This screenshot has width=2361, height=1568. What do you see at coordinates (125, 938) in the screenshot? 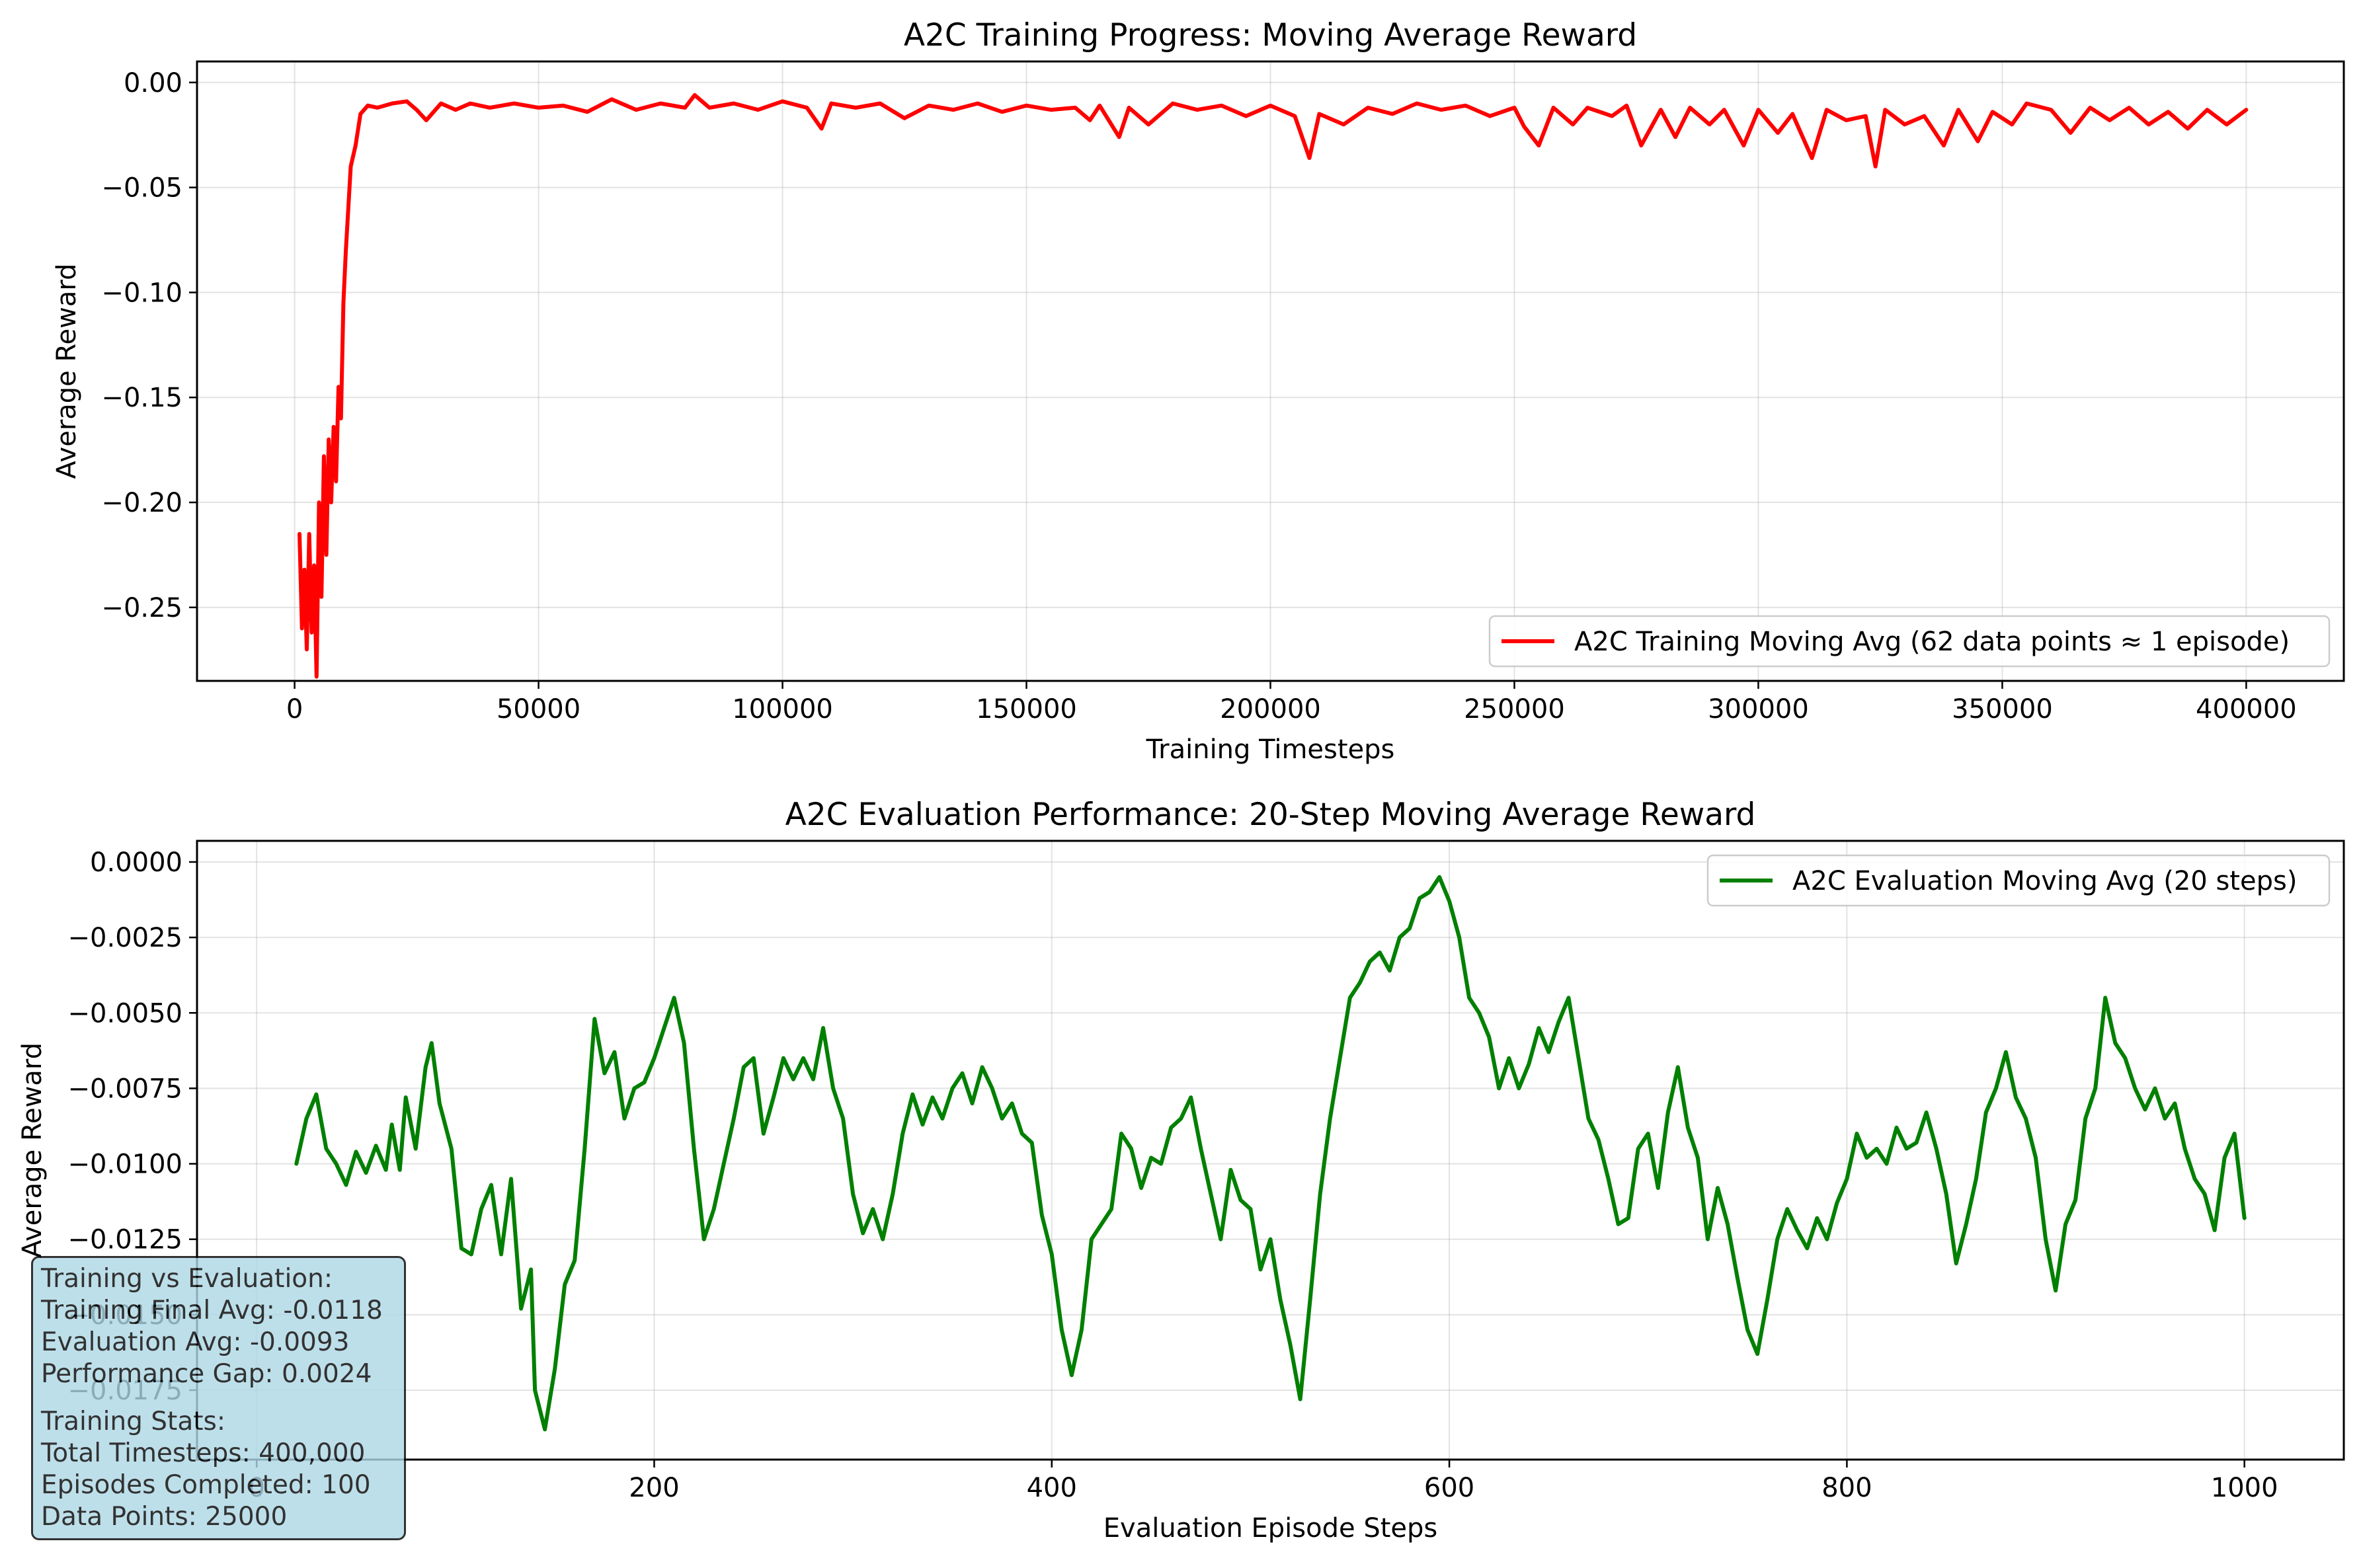
I see `y-tick-label: −0.0025` at bounding box center [125, 938].